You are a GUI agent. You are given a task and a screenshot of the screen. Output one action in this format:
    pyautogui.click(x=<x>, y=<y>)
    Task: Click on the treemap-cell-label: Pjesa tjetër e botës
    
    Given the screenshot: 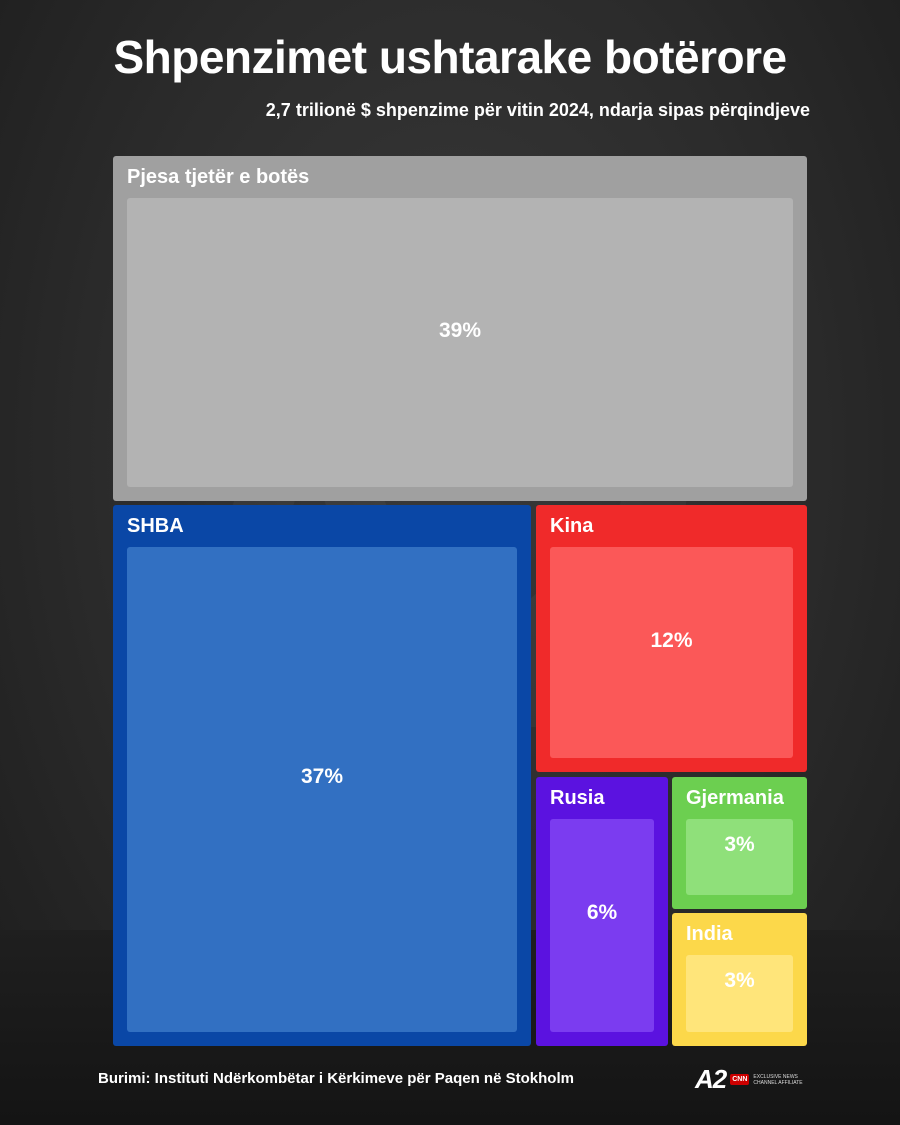 What is the action you would take?
    pyautogui.click(x=218, y=177)
    